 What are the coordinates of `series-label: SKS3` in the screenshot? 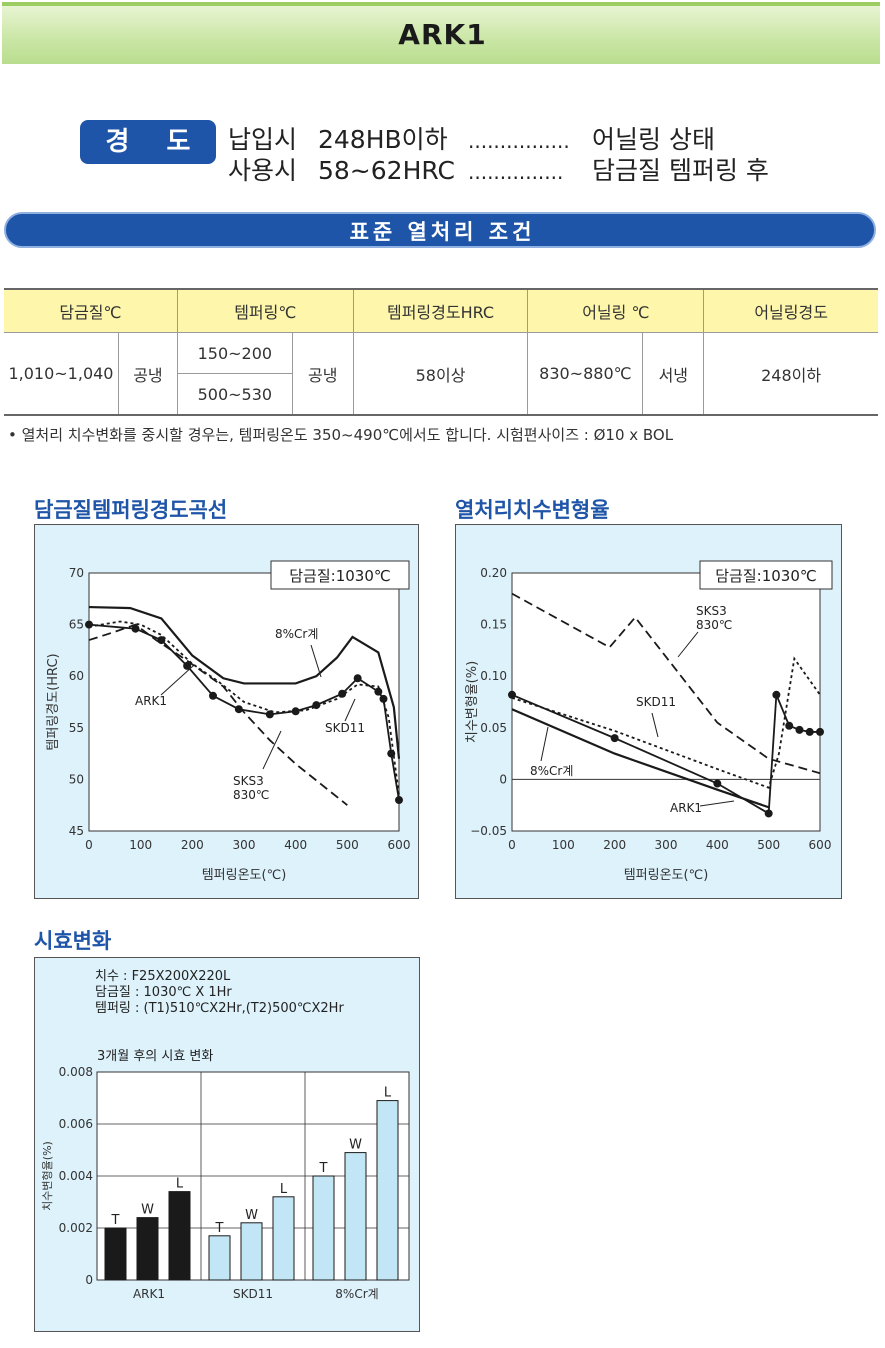 It's located at (248, 781).